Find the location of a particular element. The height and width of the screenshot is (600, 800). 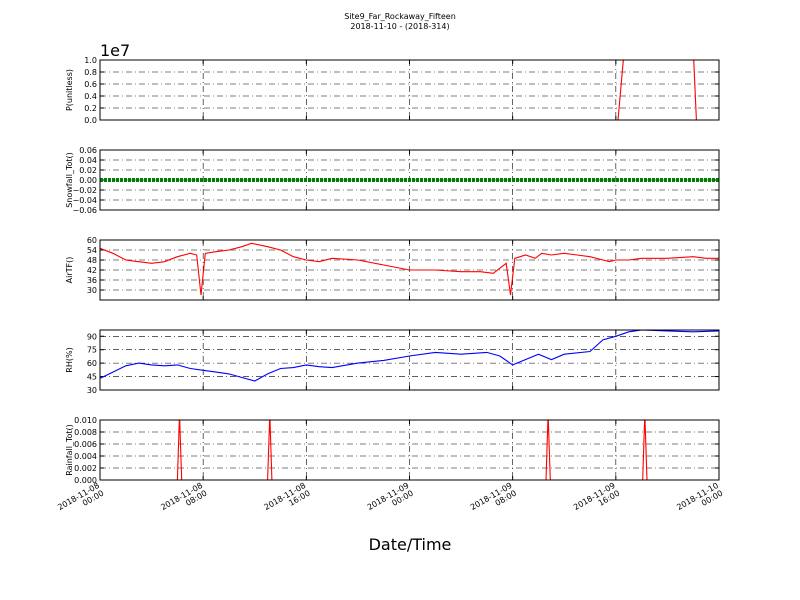

x-tick-label: 2018-11-0916:00 is located at coordinates (596, 500).